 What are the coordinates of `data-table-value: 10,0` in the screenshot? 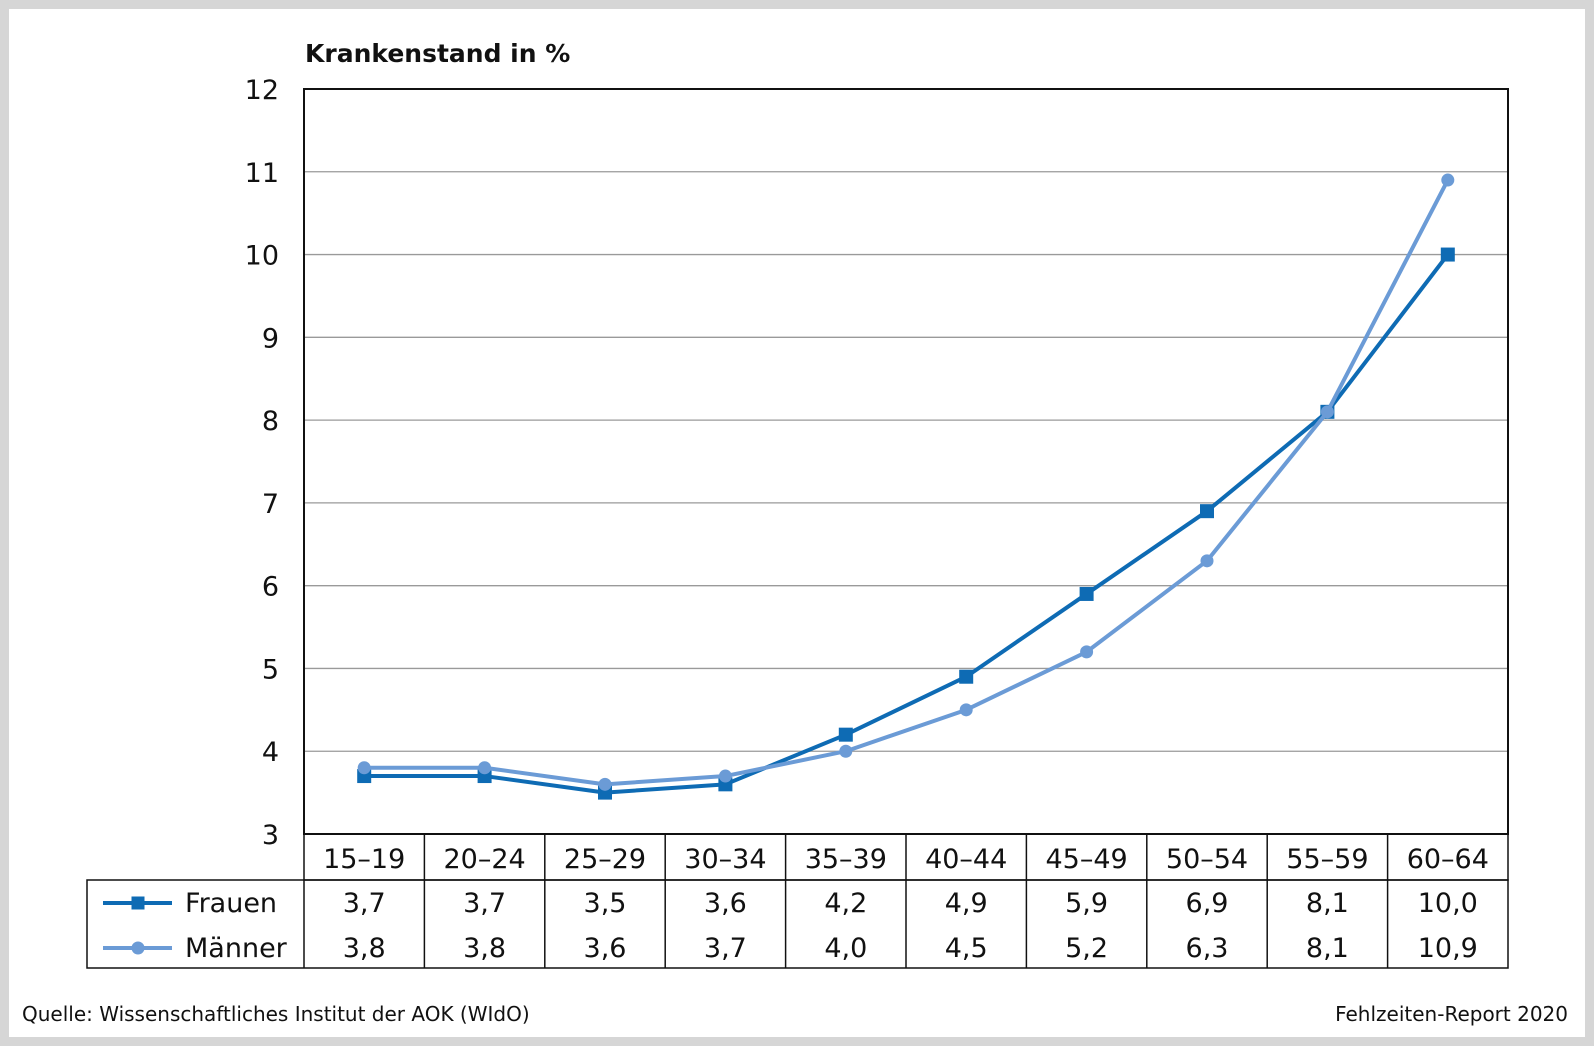 It's located at (1448, 903).